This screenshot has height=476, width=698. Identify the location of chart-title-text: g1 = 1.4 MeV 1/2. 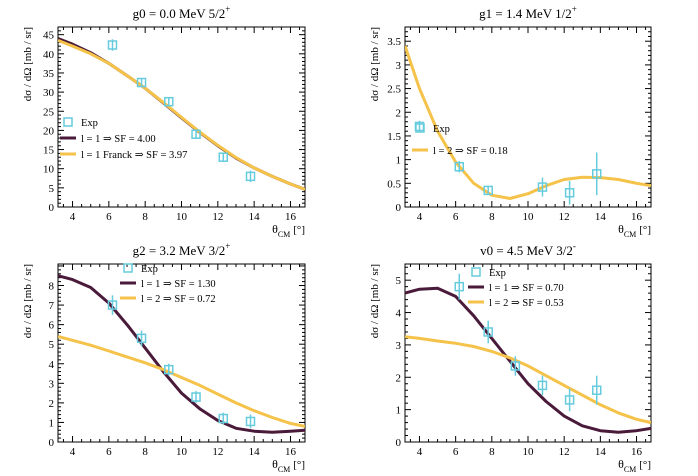
(525, 13).